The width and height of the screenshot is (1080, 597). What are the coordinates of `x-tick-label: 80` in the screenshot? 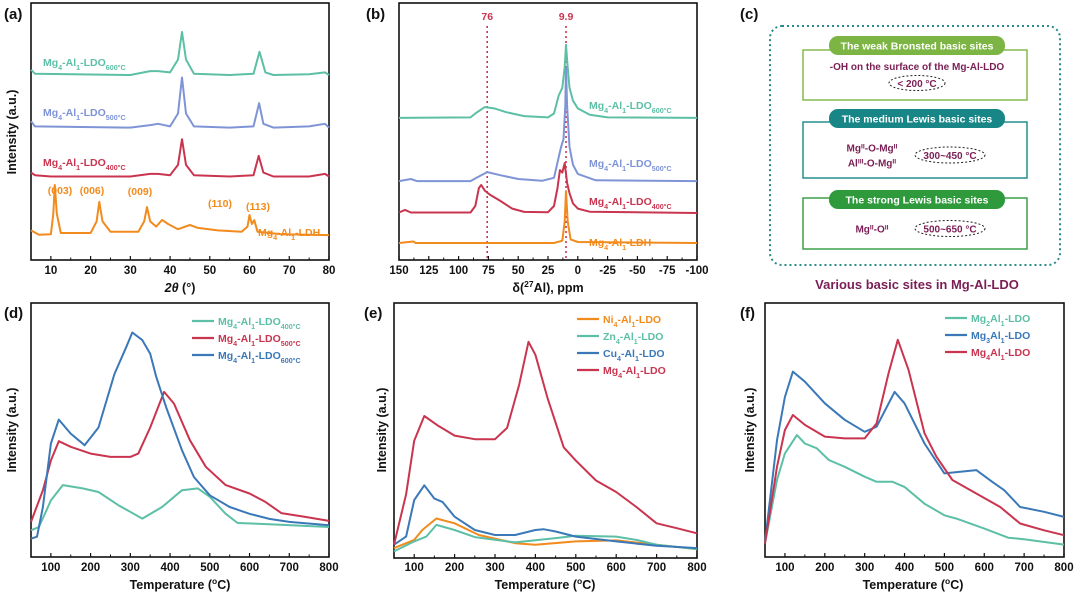 It's located at (329, 271).